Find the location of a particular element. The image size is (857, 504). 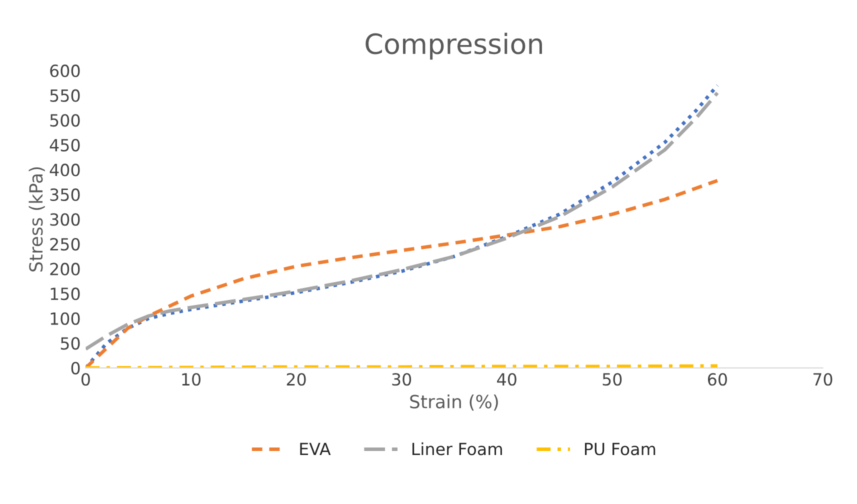

y-tick-label: 0 is located at coordinates (75, 368).